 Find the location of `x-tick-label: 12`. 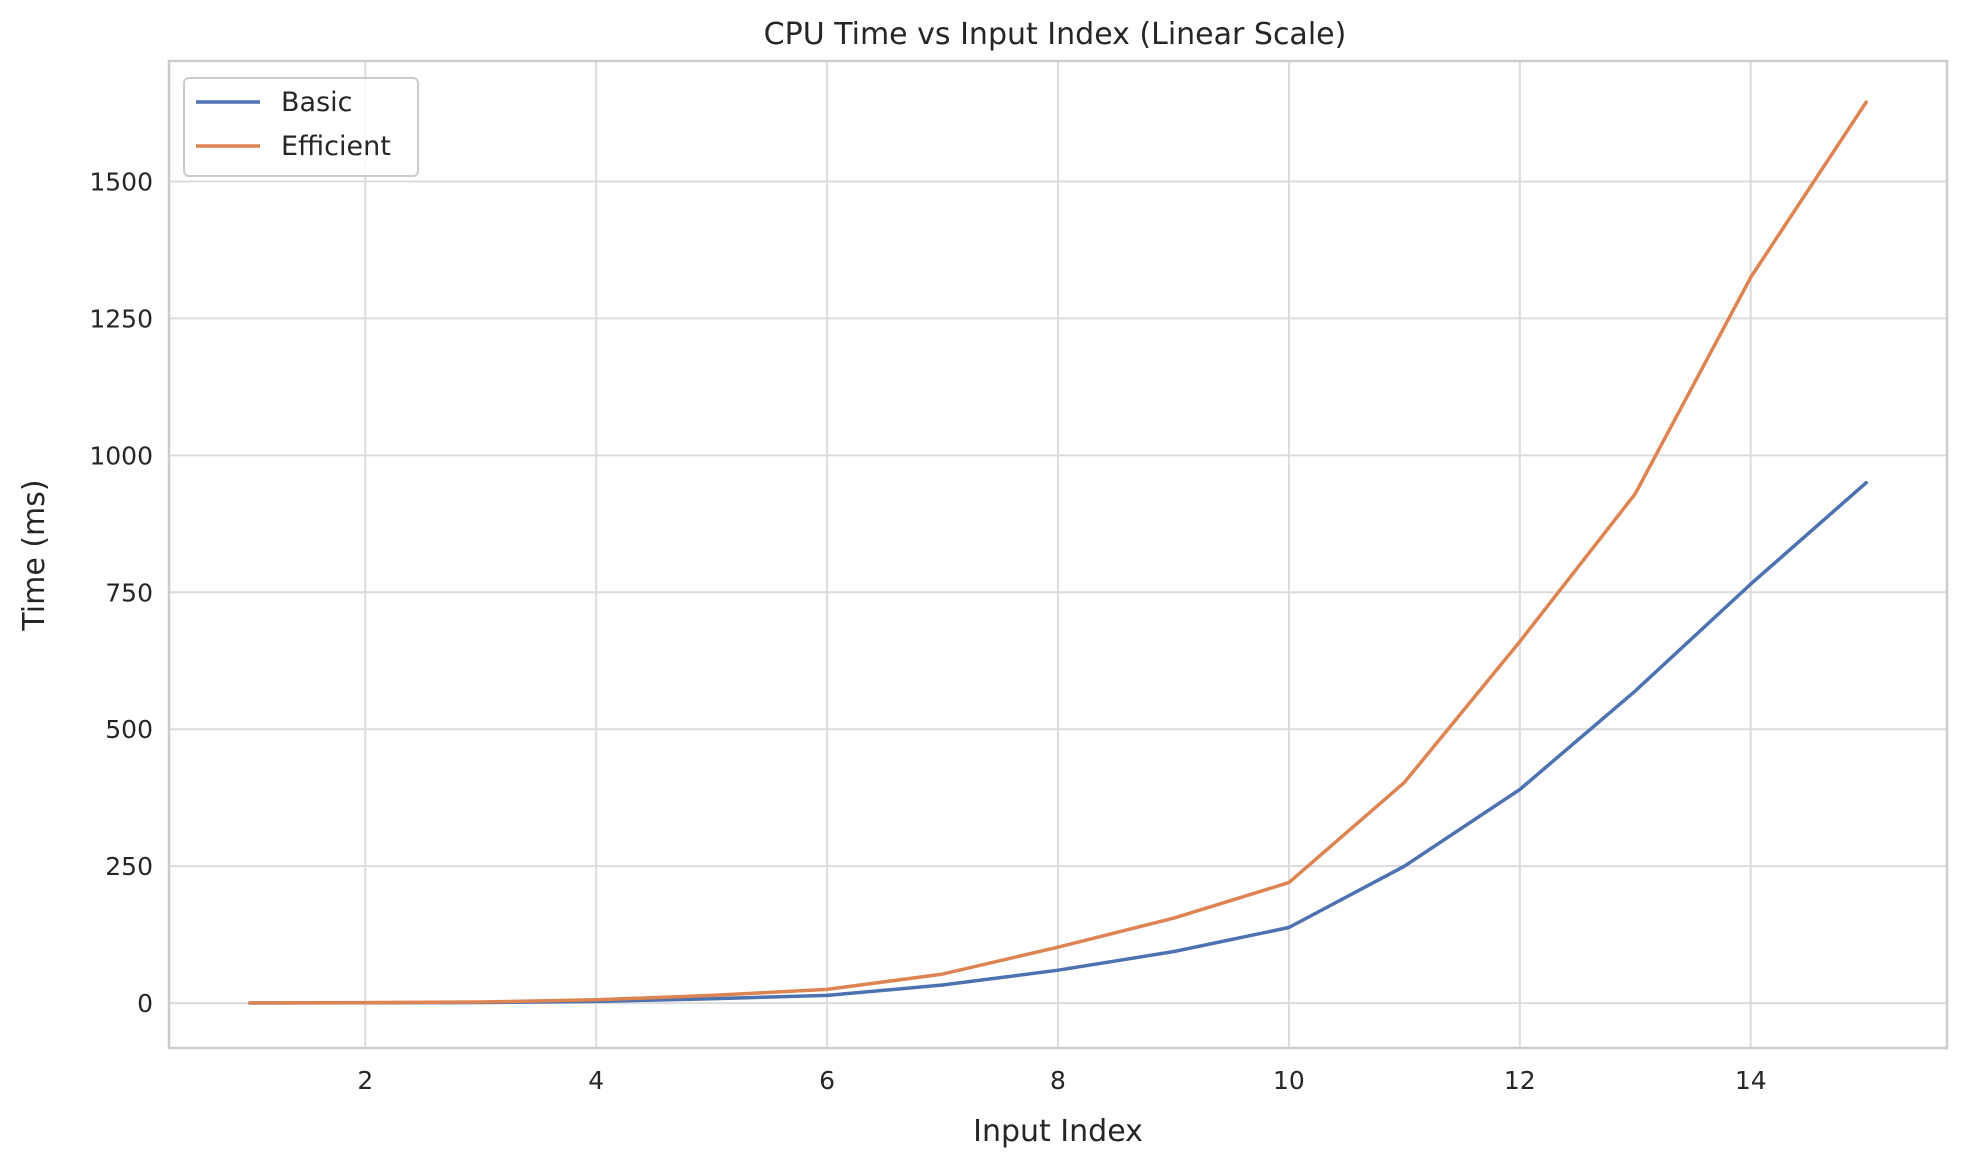

x-tick-label: 12 is located at coordinates (1520, 1080).